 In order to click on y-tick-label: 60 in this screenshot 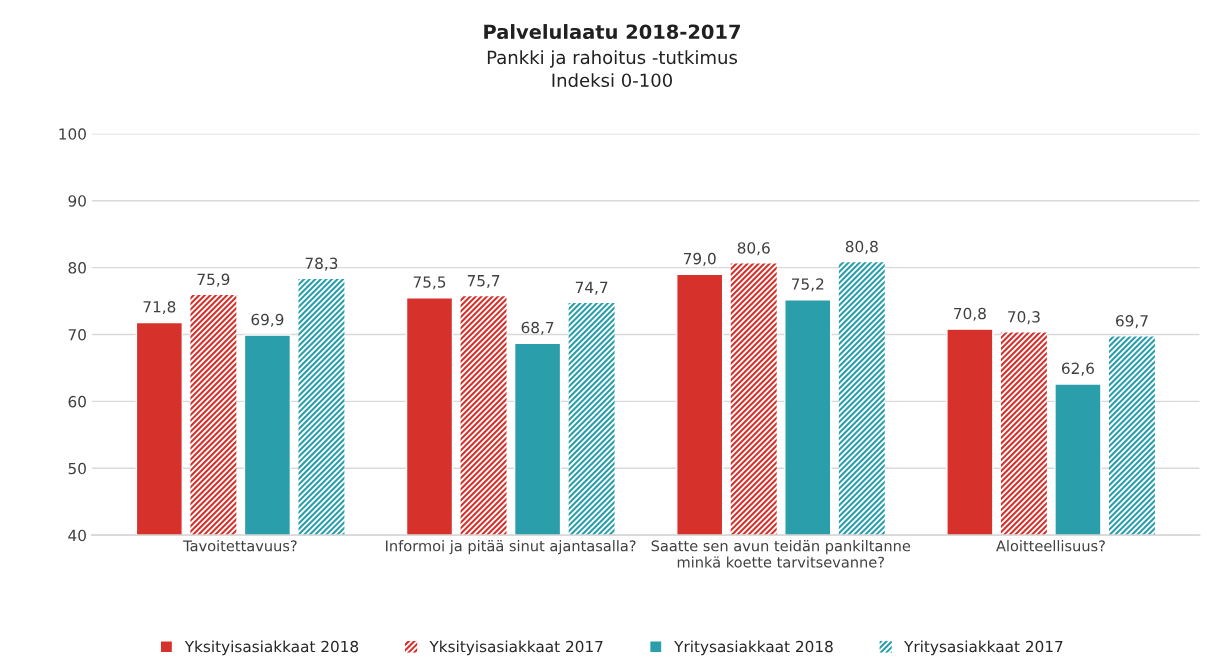, I will do `click(77, 401)`.